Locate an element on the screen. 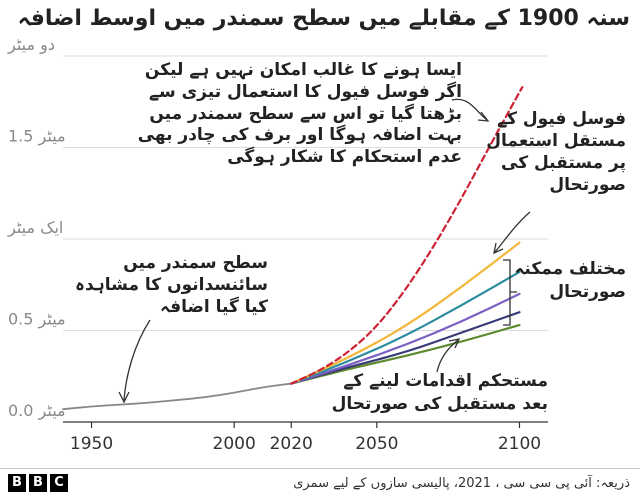 This screenshot has width=640, height=500. annotation-line: ایسا ہونے کا غالب امکان نہیں ہے لیکن is located at coordinates (303, 70).